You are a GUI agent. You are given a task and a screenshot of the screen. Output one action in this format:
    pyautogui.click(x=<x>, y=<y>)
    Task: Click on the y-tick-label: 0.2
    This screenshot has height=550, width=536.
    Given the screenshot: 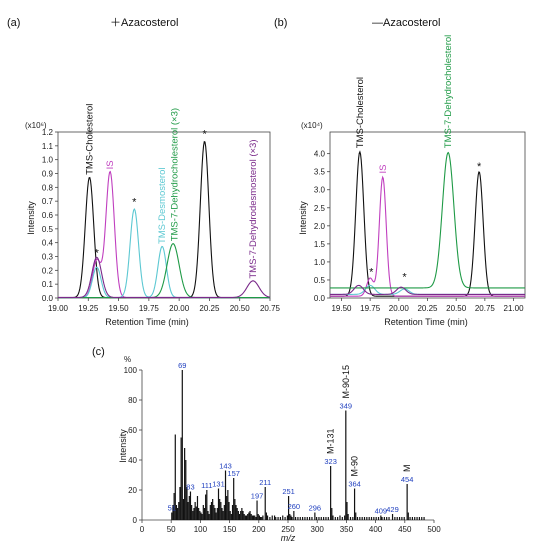 What is the action you would take?
    pyautogui.click(x=48, y=270)
    